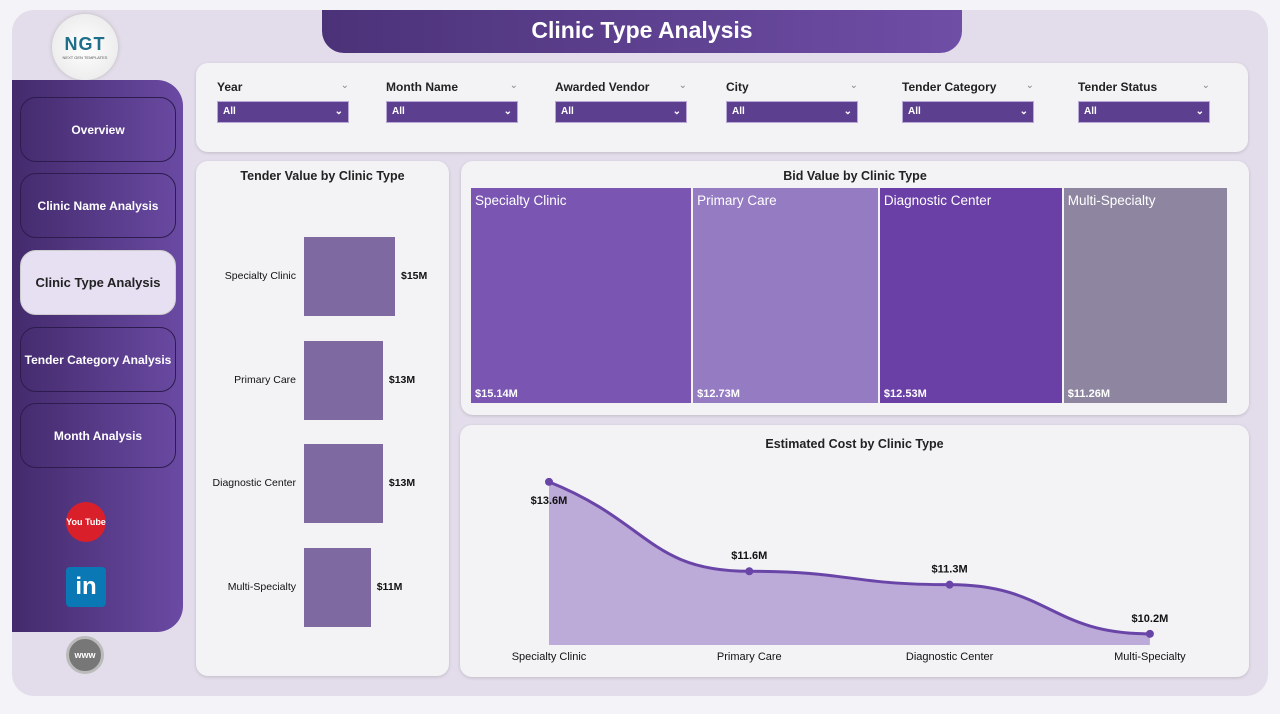 The height and width of the screenshot is (714, 1280). Describe the element at coordinates (389, 586) in the screenshot. I see `data-label: $11M` at that location.